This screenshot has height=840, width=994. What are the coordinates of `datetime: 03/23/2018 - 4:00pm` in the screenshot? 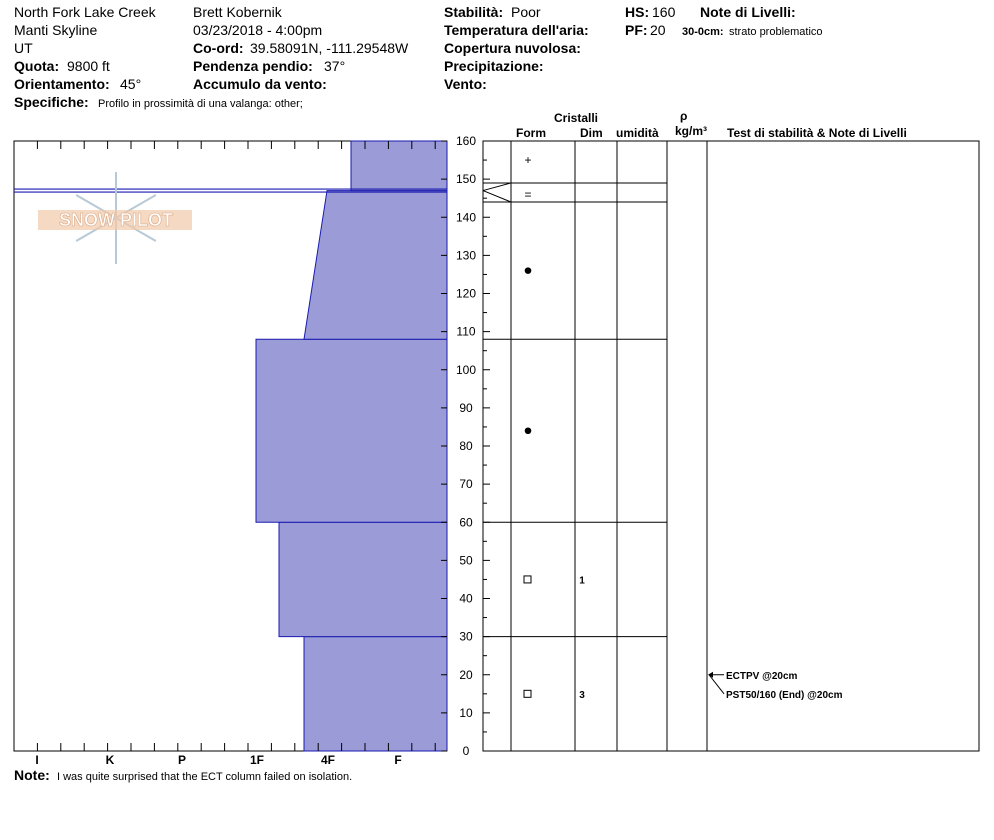 It's located at (258, 30).